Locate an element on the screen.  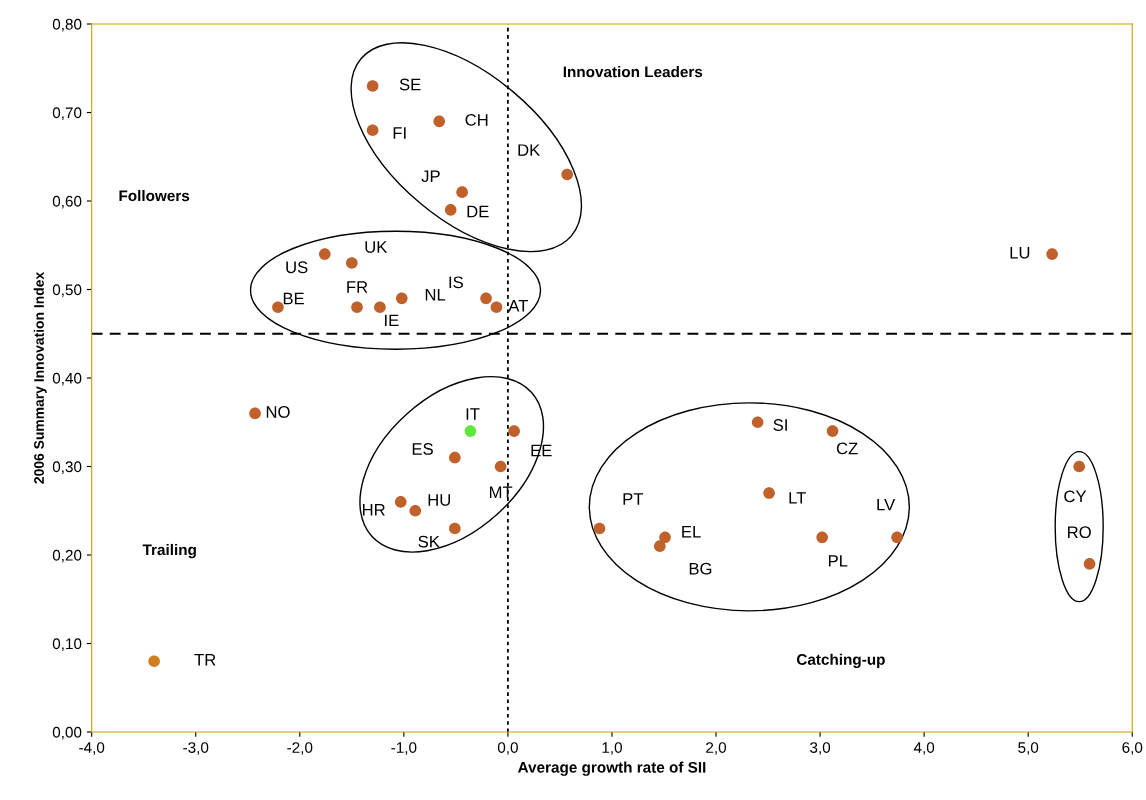
series-label: IE is located at coordinates (392, 320).